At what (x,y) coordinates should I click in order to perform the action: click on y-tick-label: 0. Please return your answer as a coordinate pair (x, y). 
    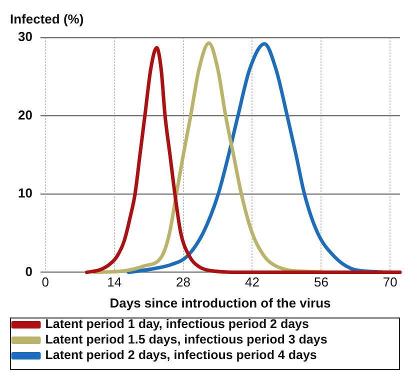
    Looking at the image, I should click on (28, 271).